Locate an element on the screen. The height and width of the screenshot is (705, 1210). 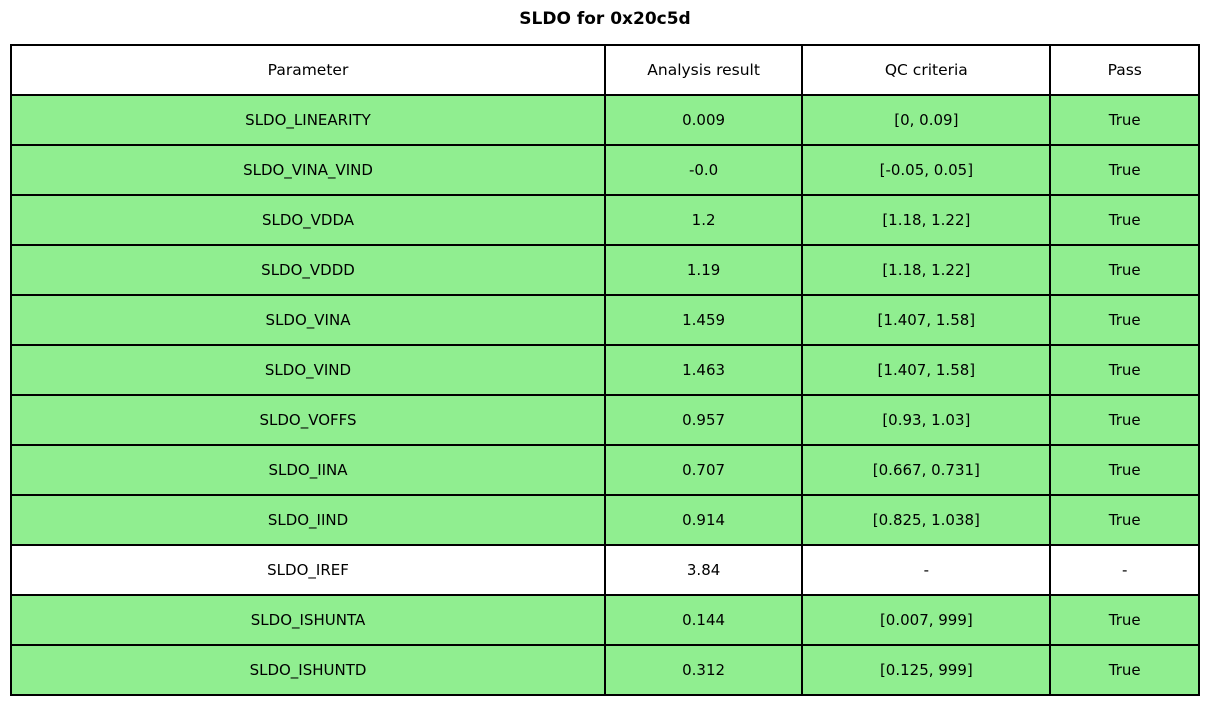
parameter-cell: SLDO_LINEARITY is located at coordinates (308, 120).